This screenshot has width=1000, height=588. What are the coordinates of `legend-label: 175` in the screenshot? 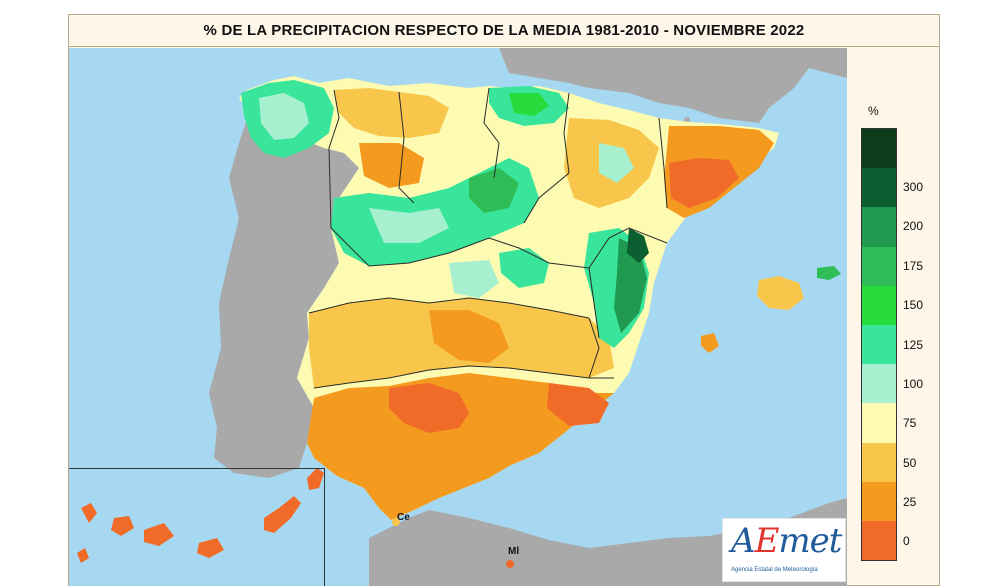 It's located at (913, 265).